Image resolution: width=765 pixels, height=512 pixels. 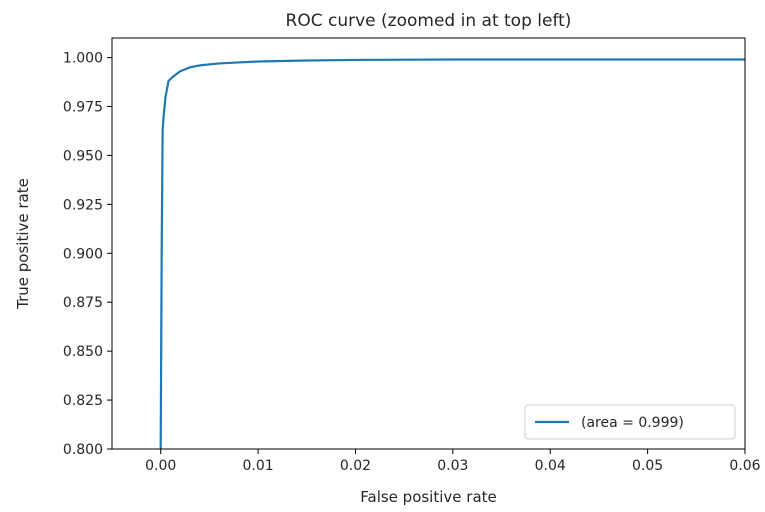 What do you see at coordinates (550, 466) in the screenshot?
I see `x-tick-label: 0.04` at bounding box center [550, 466].